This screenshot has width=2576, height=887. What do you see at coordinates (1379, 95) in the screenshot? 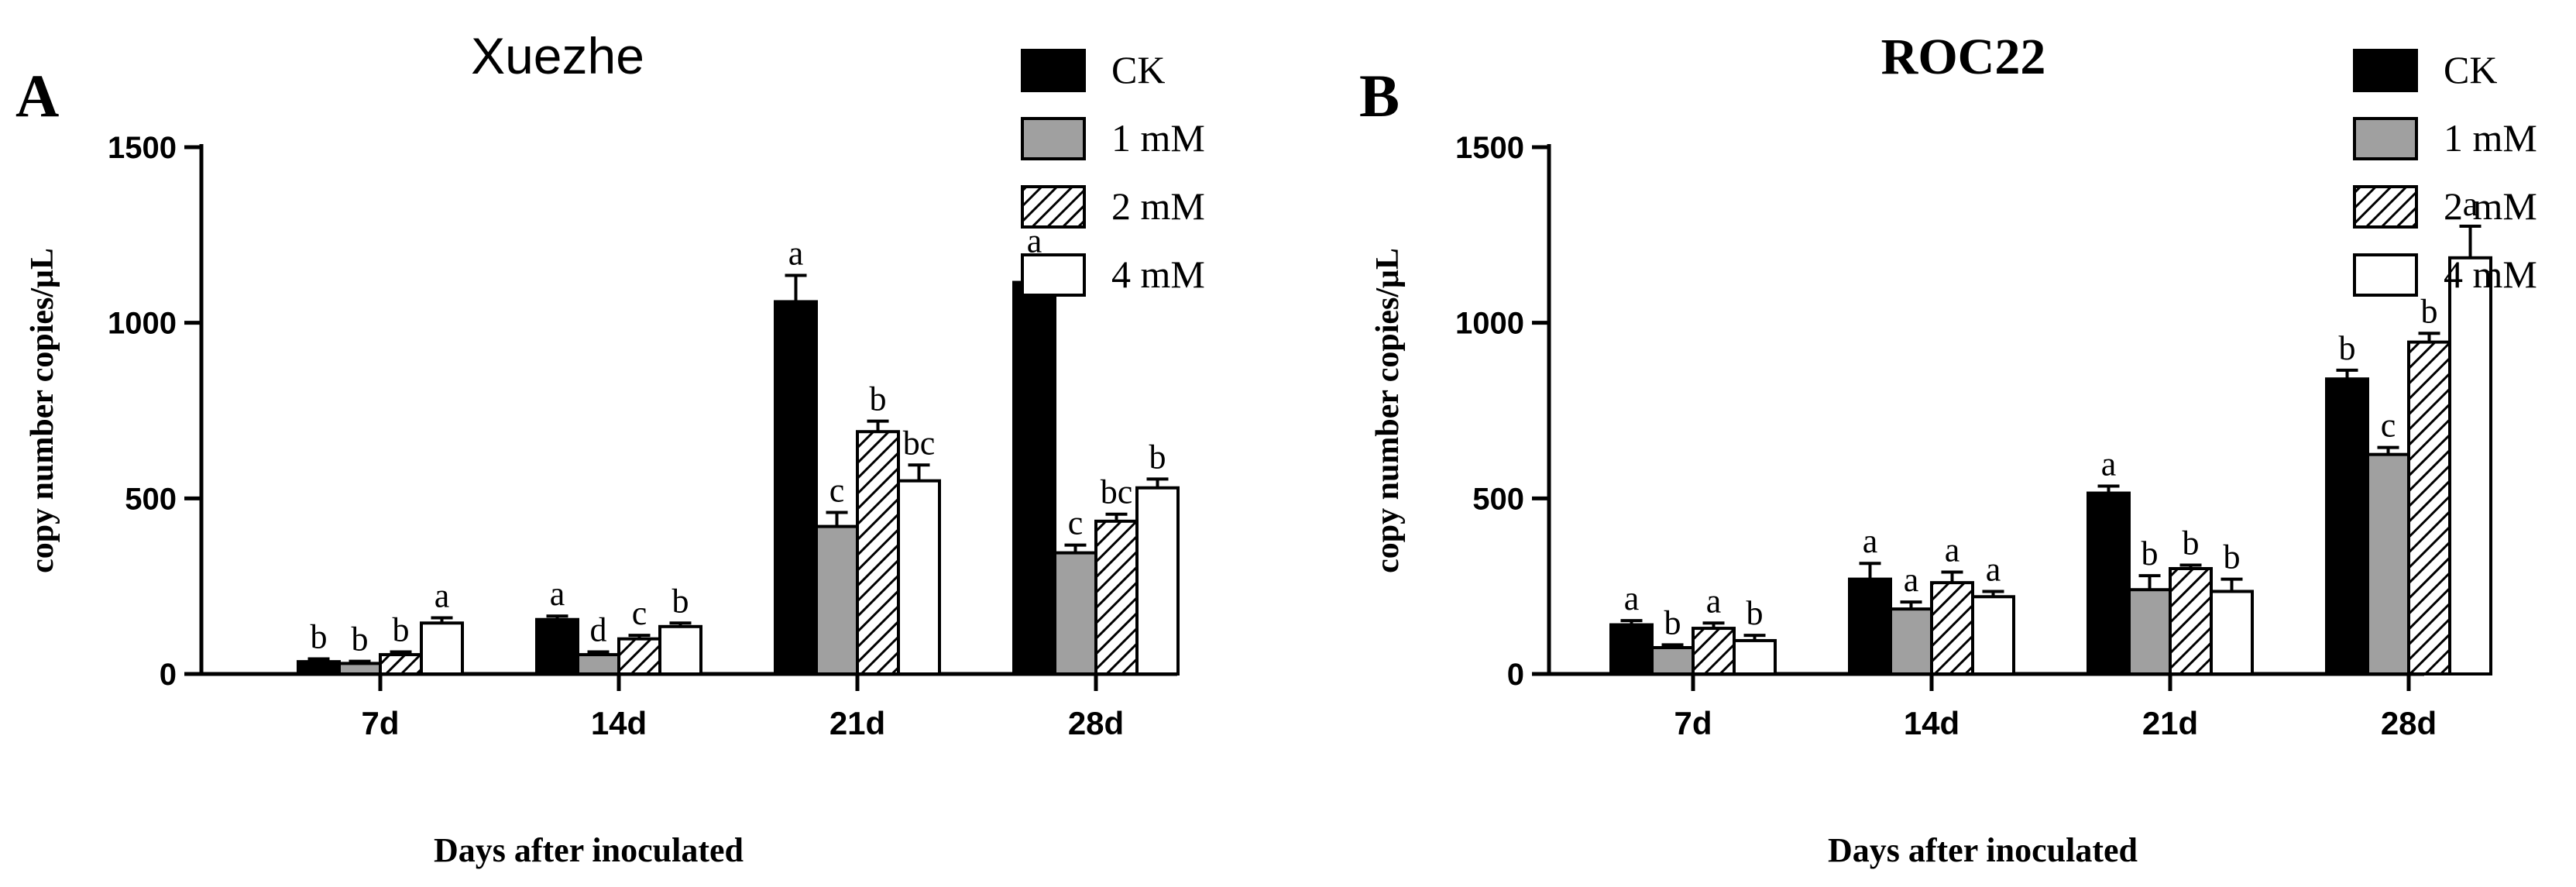
I see `panel-label: B` at bounding box center [1379, 95].